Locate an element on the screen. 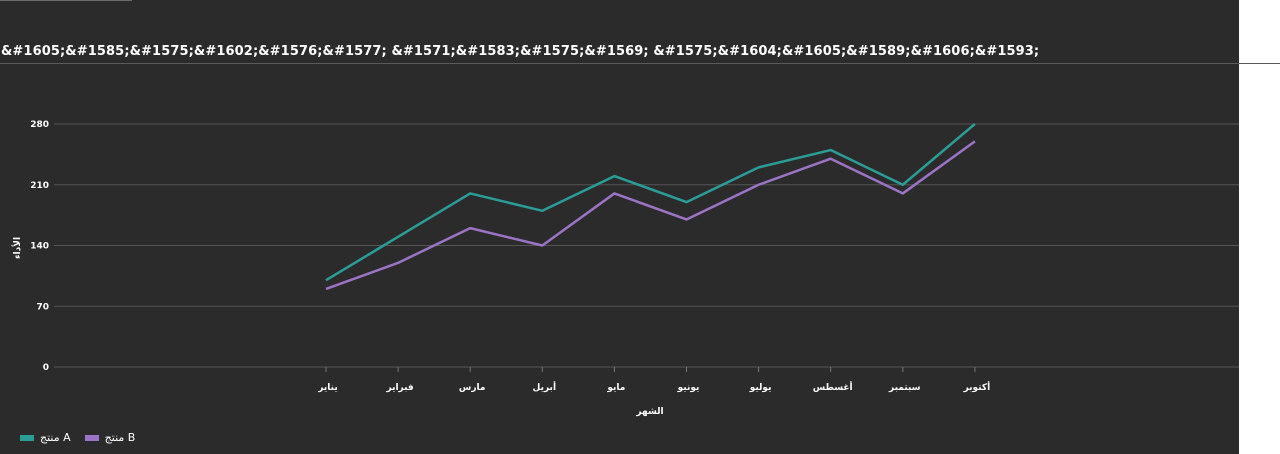 The image size is (1280, 454). x-tick-label: يونيو is located at coordinates (688, 388).